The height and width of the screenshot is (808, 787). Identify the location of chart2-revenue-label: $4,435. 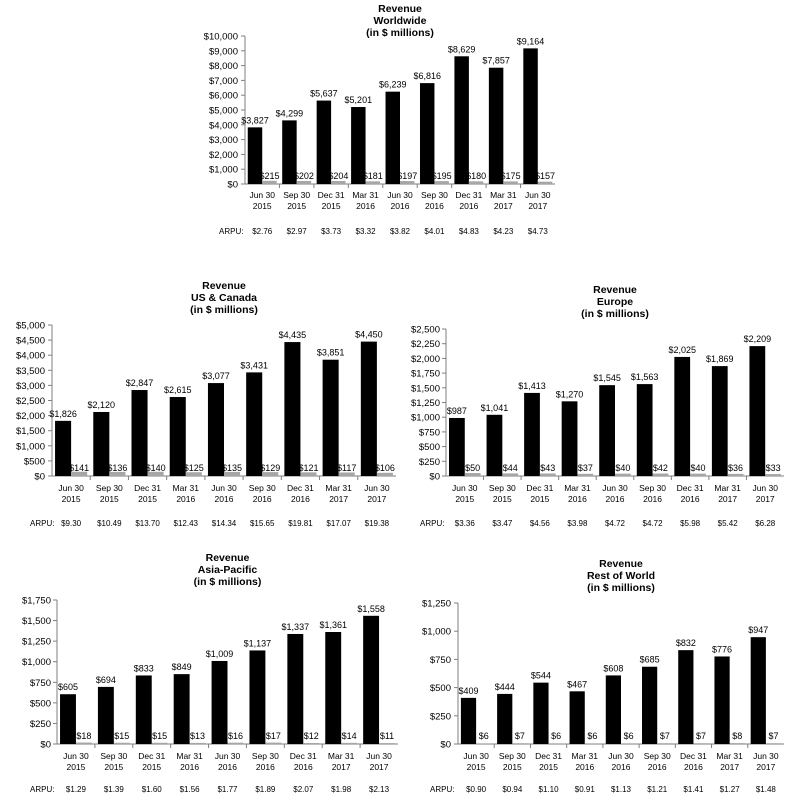
(293, 335).